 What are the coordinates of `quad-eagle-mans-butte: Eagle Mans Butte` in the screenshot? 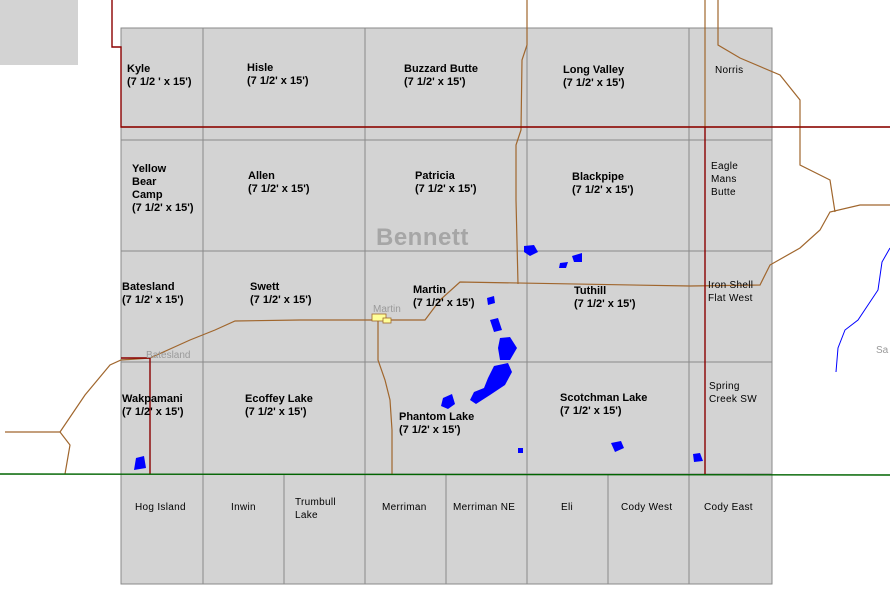 It's located at (725, 179).